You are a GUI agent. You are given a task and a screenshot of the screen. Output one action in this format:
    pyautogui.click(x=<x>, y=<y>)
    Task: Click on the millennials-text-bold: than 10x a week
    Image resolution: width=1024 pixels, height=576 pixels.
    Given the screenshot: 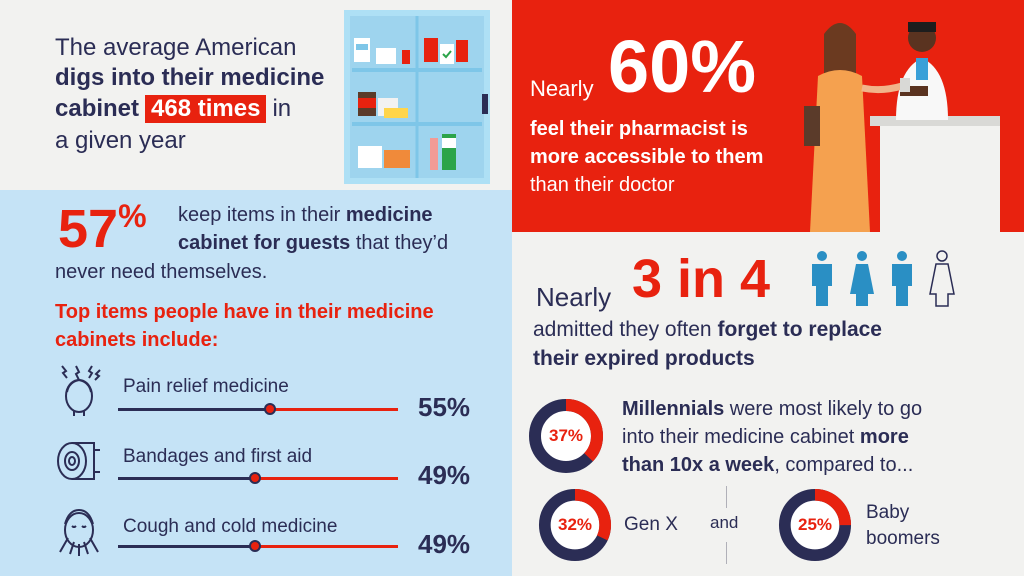 What is the action you would take?
    pyautogui.click(x=698, y=465)
    